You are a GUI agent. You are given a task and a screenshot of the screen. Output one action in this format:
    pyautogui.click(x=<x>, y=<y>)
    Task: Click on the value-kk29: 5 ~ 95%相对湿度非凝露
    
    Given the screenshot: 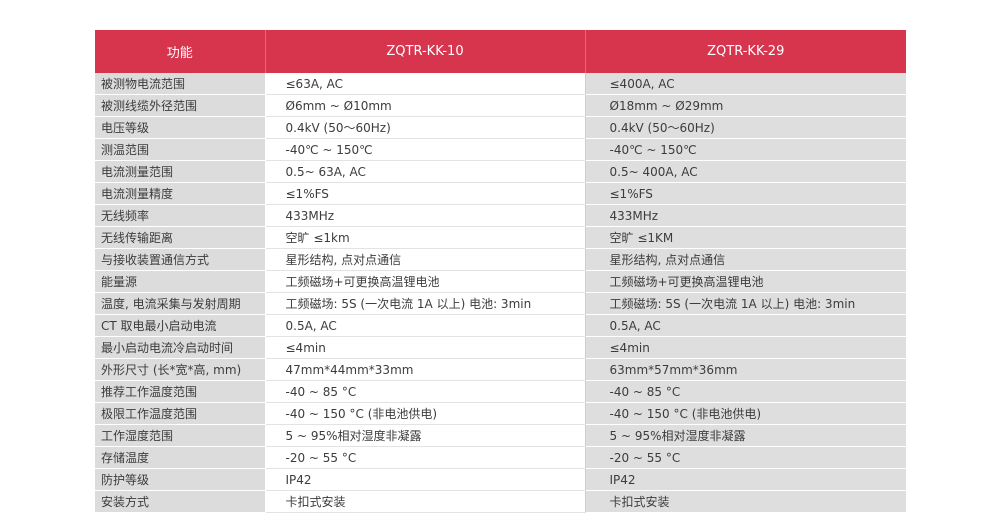 What is the action you would take?
    pyautogui.click(x=745, y=435)
    